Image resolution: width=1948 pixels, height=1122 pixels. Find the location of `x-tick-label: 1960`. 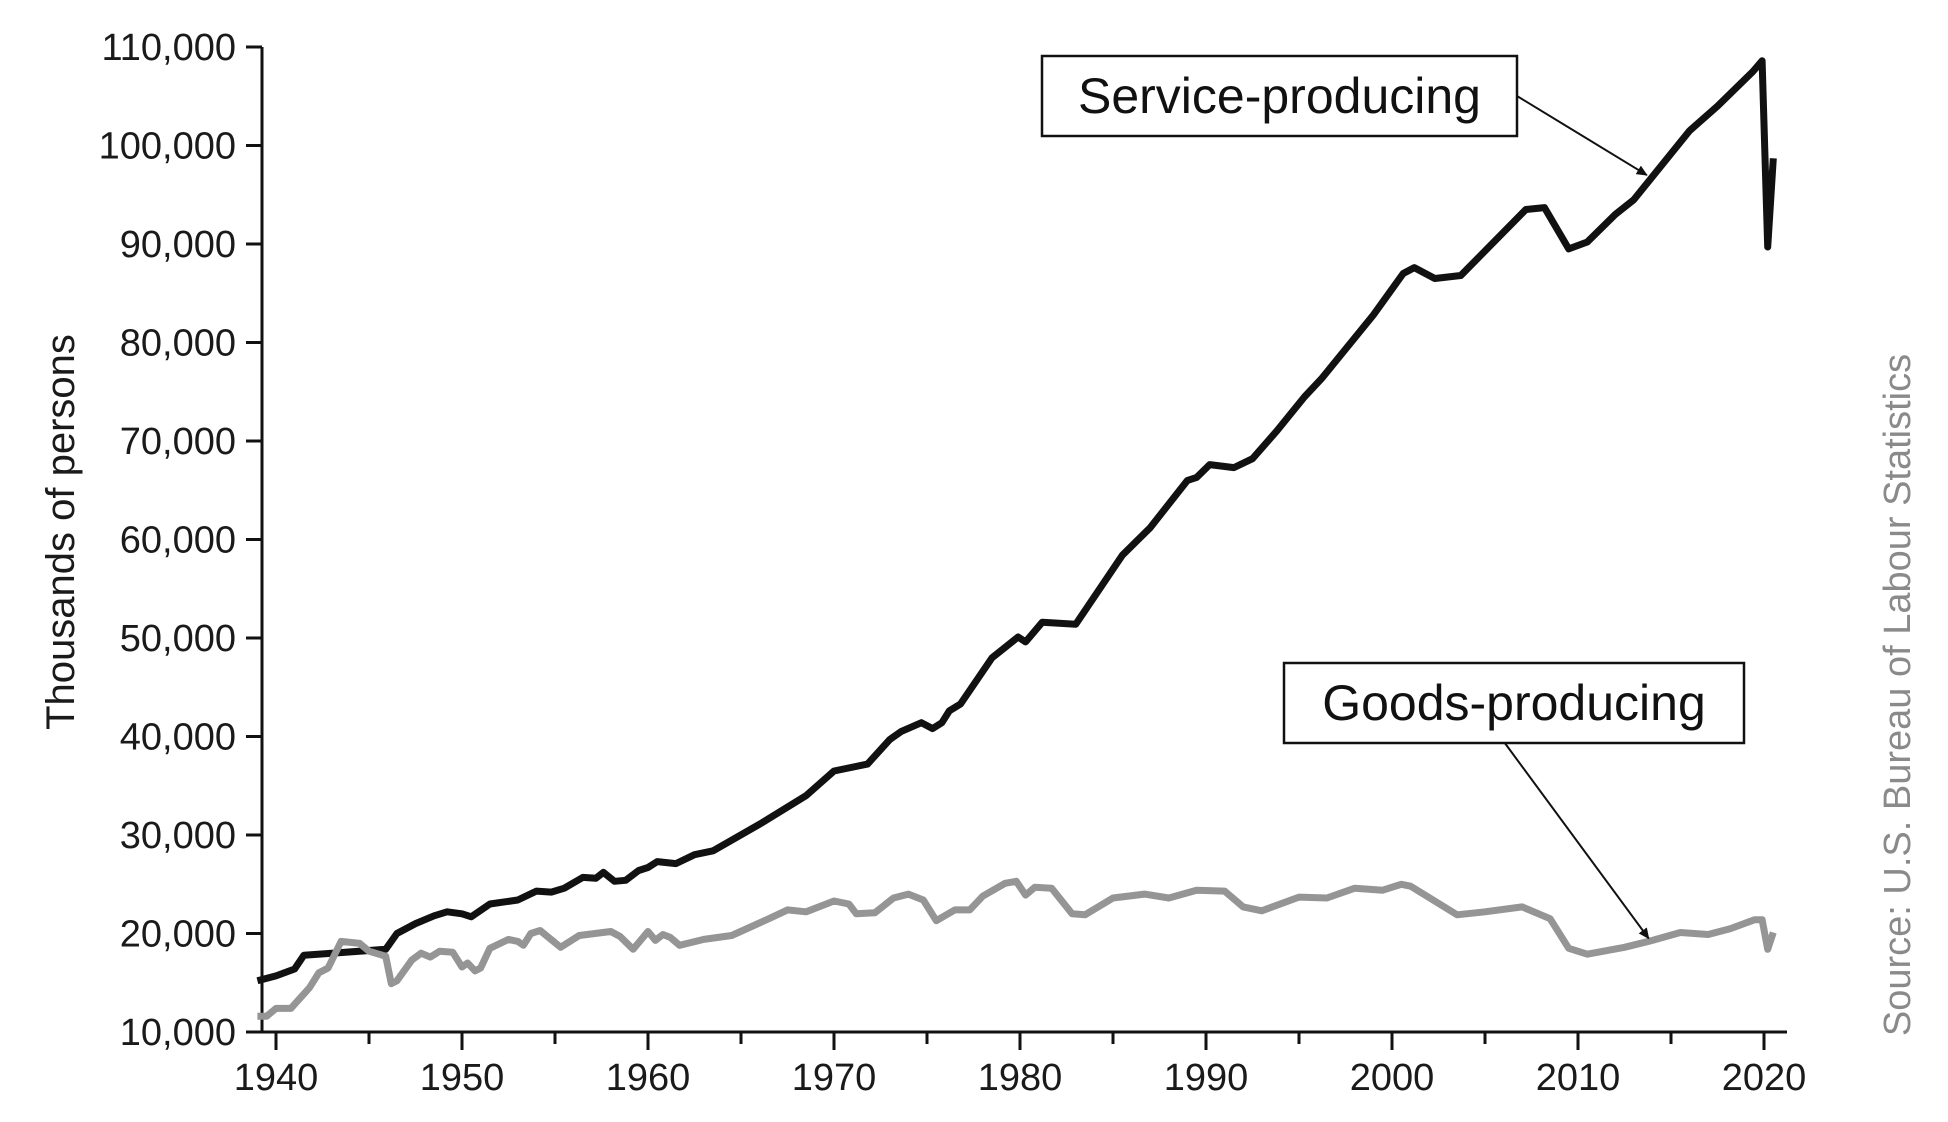

x-tick-label: 1960 is located at coordinates (648, 1078).